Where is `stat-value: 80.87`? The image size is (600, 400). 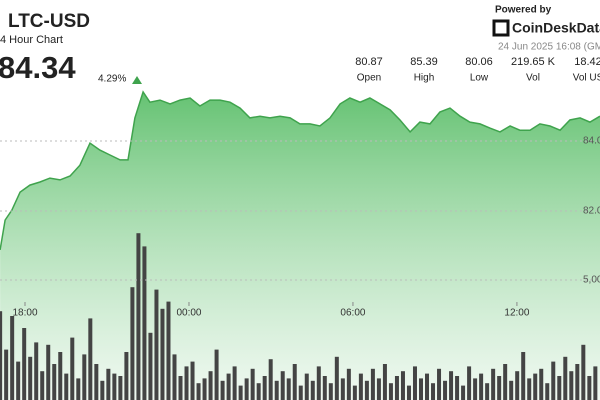 stat-value: 80.87 is located at coordinates (369, 62).